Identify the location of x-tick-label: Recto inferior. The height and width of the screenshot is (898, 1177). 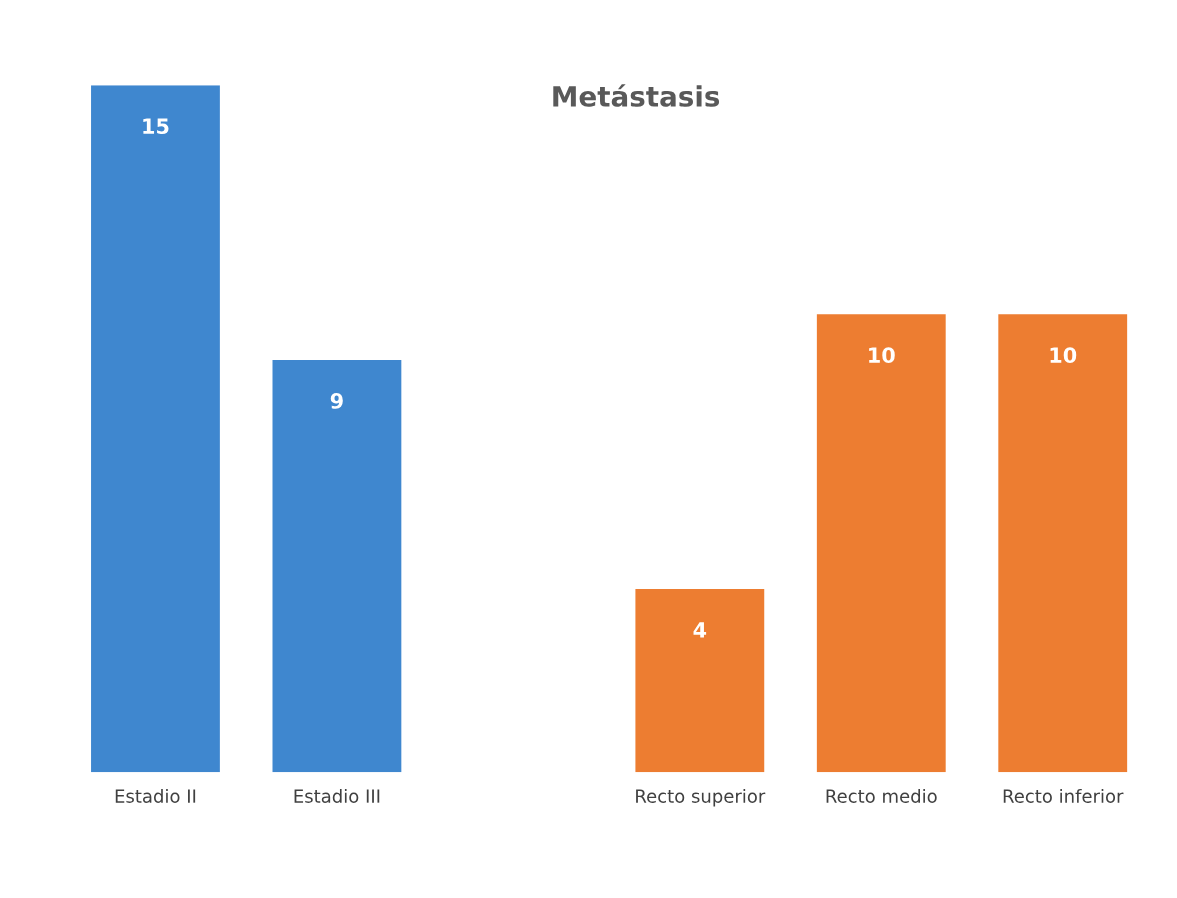
(1063, 795).